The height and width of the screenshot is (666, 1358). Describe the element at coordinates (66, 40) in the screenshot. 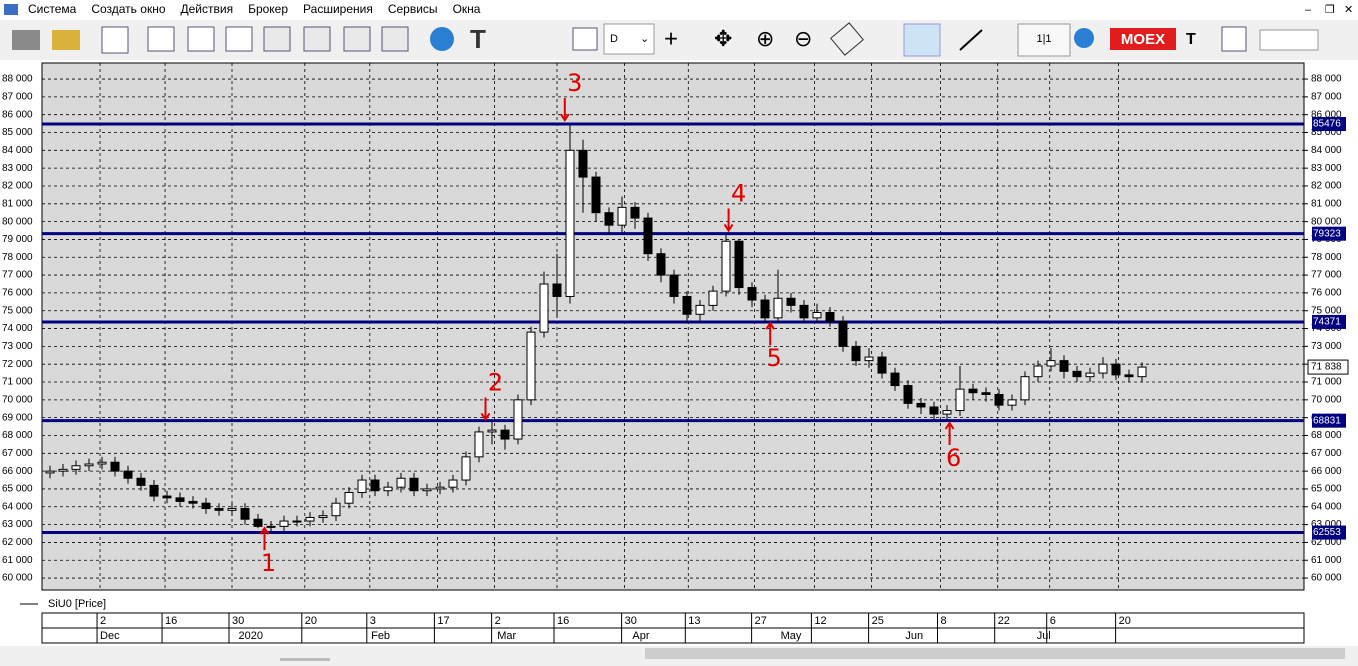

I see `tool-key2` at that location.